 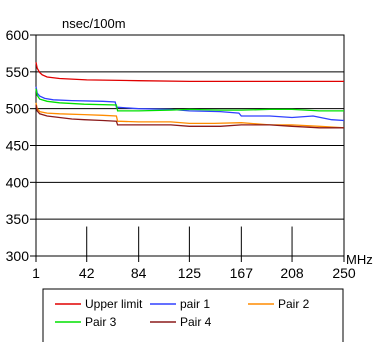 What do you see at coordinates (18, 219) in the screenshot?
I see `y-tick-label: 350` at bounding box center [18, 219].